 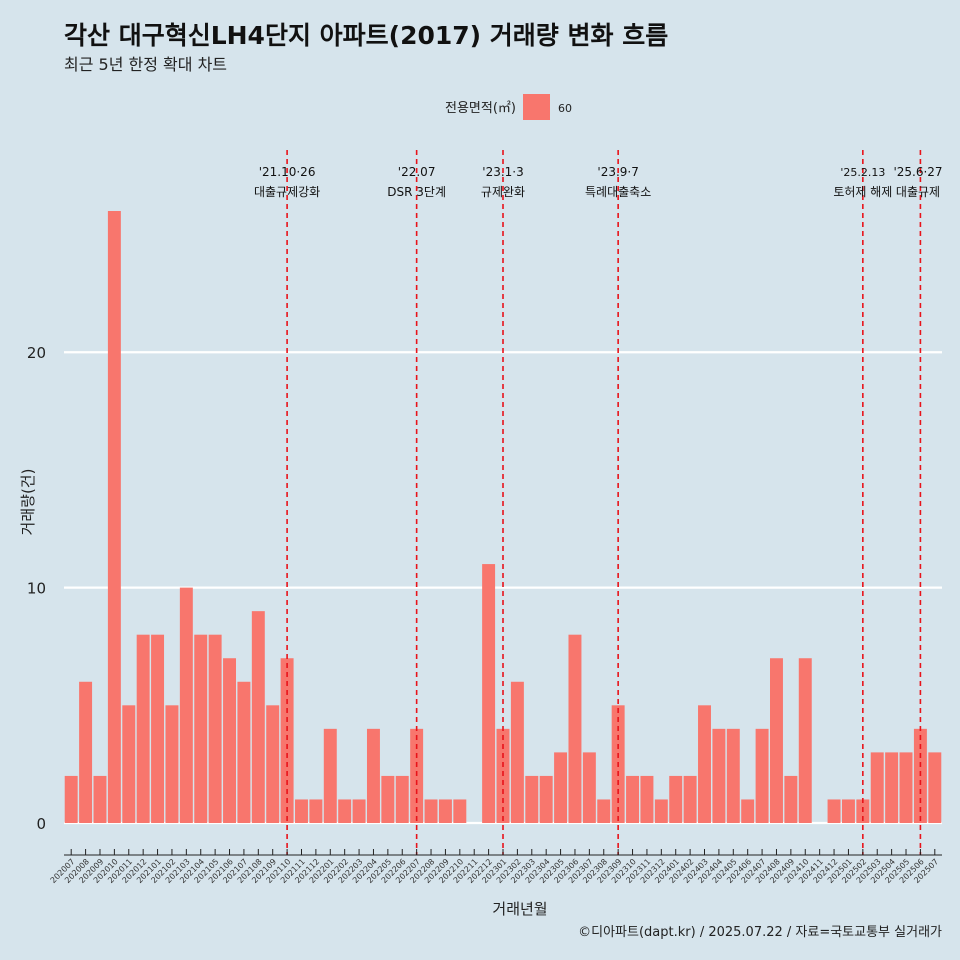 I want to click on event-date-label: '23.9·7, so click(x=617, y=172).